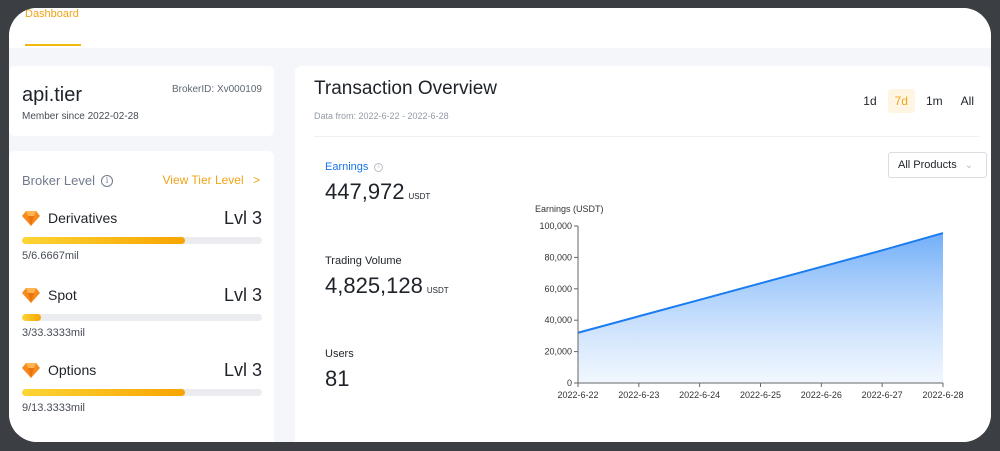  I want to click on svg-text: 20,000, so click(558, 352).